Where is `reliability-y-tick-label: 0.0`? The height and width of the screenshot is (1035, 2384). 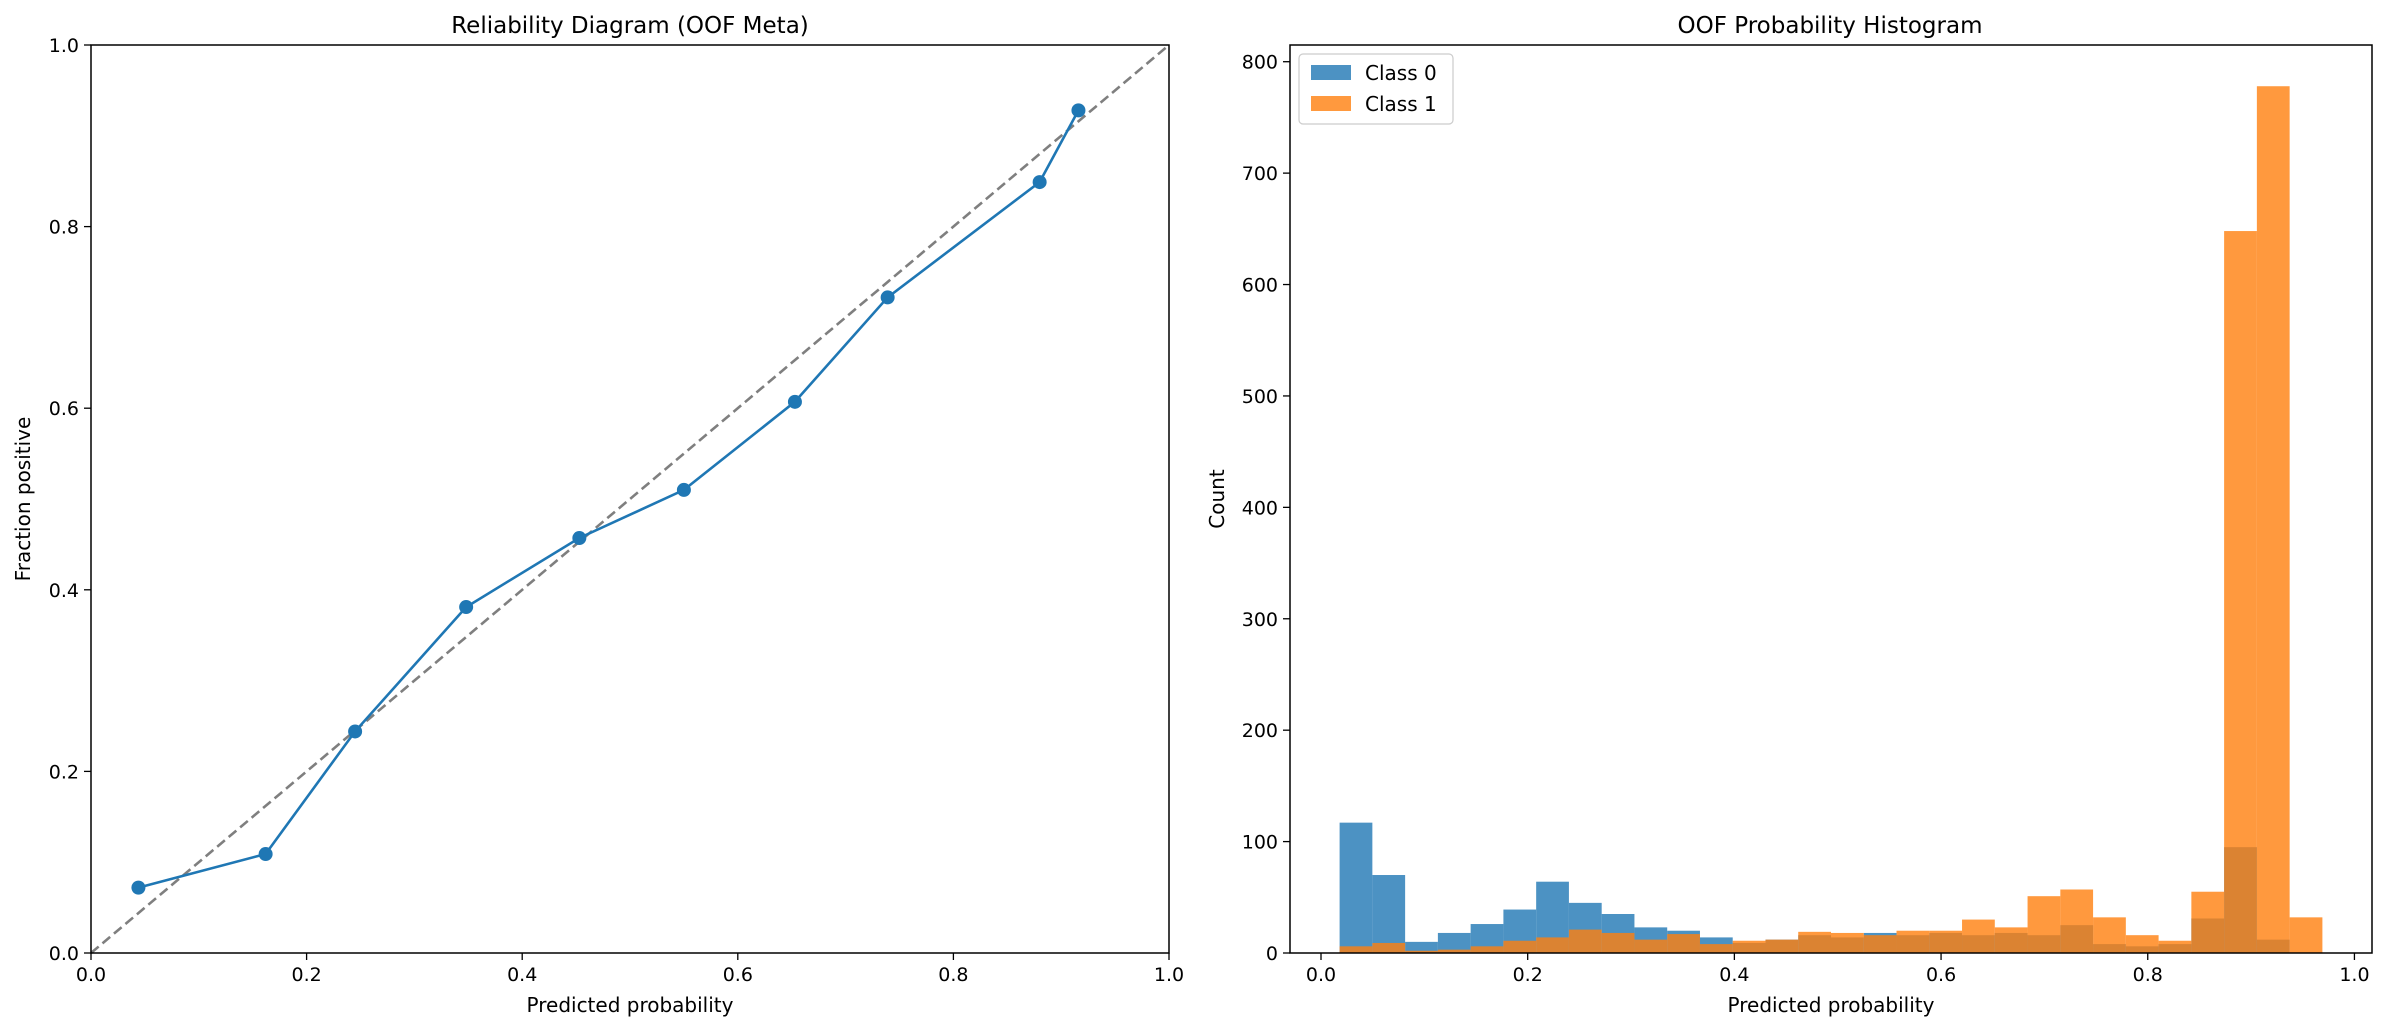 reliability-y-tick-label: 0.0 is located at coordinates (64, 954).